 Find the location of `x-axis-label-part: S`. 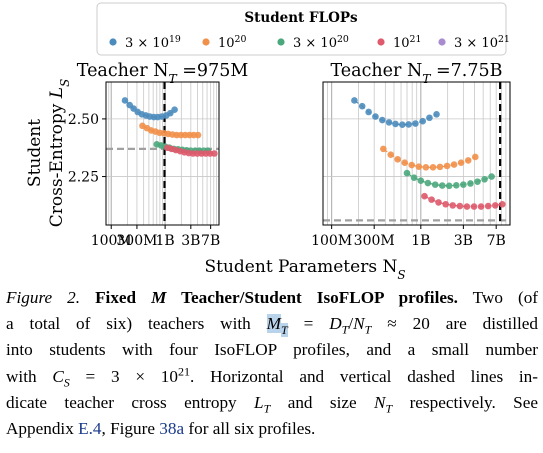

x-axis-label-part: S is located at coordinates (401, 275).